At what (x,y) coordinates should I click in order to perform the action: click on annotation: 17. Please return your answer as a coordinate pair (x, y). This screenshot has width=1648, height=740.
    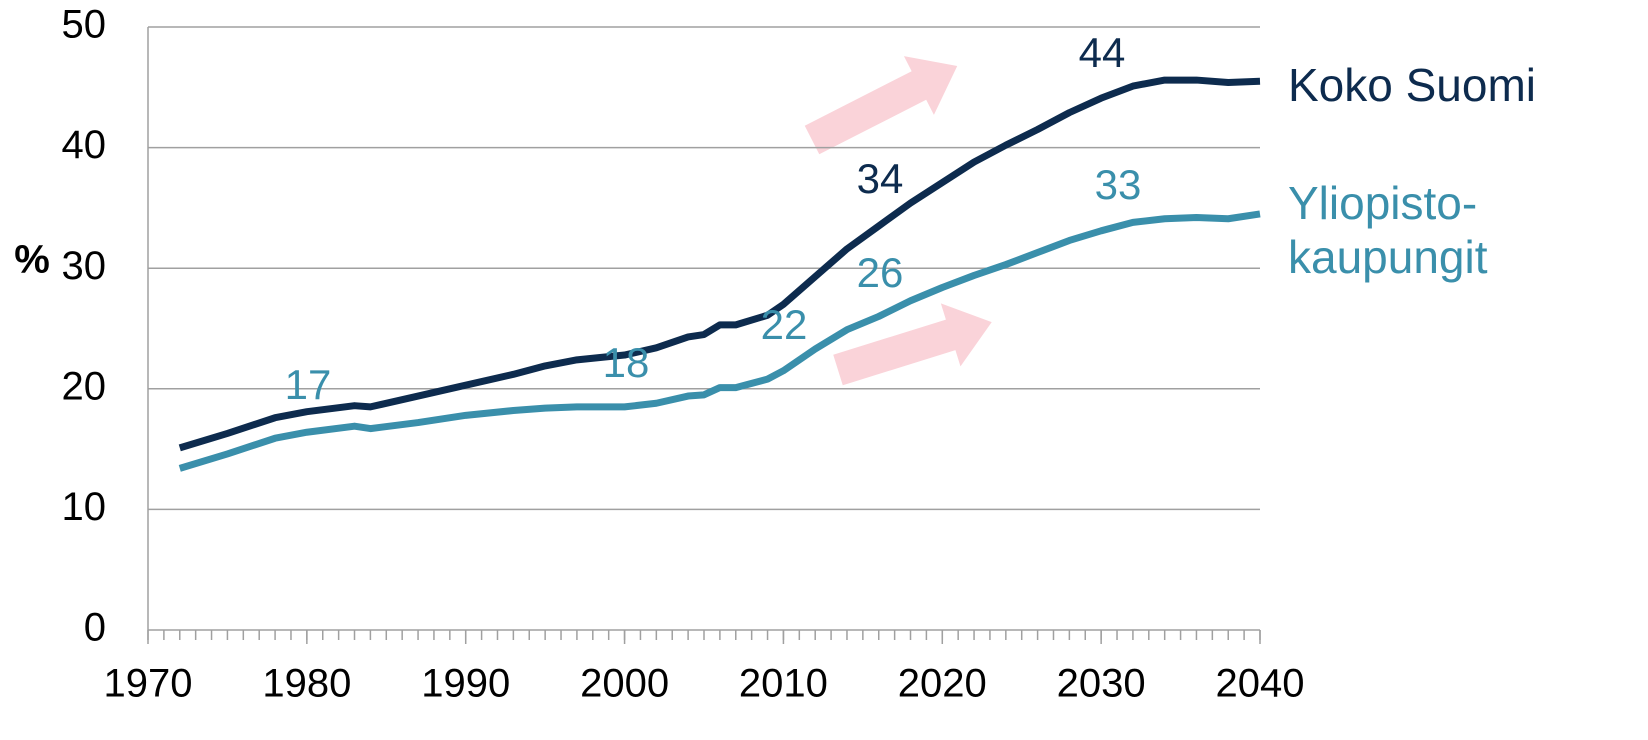
    Looking at the image, I should click on (308, 384).